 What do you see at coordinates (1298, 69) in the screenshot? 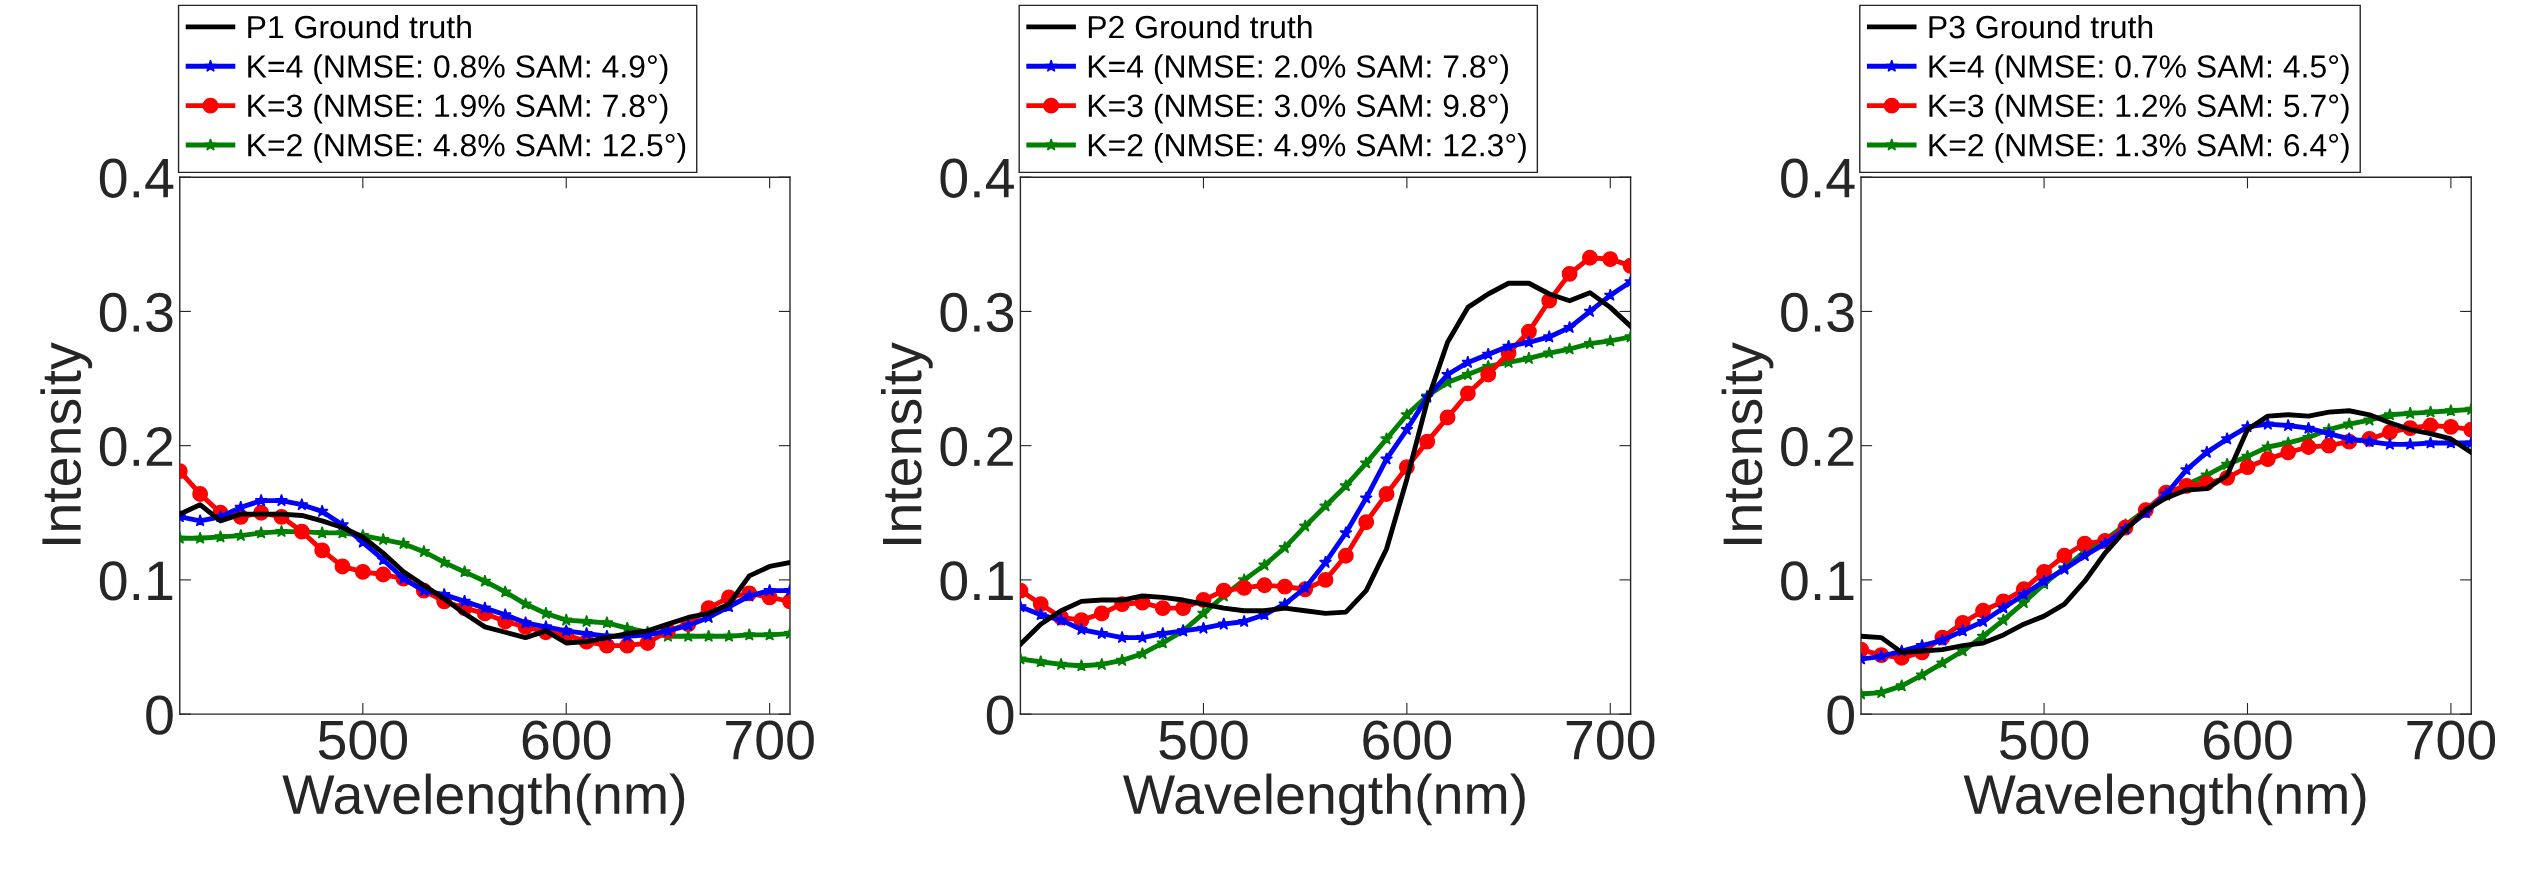
I see `legend-label: K=4 (NMSE: 2.0% SAM: 7.8°)` at bounding box center [1298, 69].